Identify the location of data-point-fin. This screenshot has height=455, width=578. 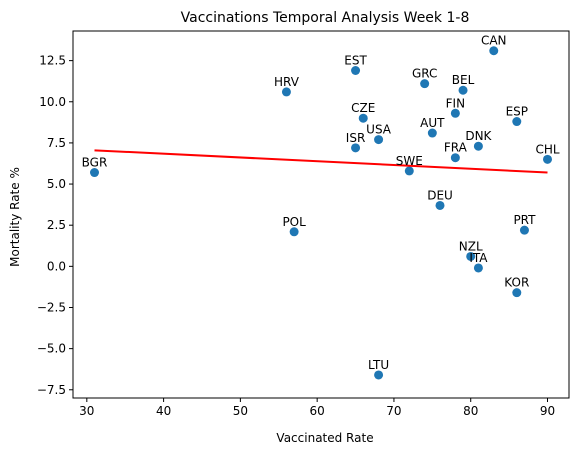
(455, 113).